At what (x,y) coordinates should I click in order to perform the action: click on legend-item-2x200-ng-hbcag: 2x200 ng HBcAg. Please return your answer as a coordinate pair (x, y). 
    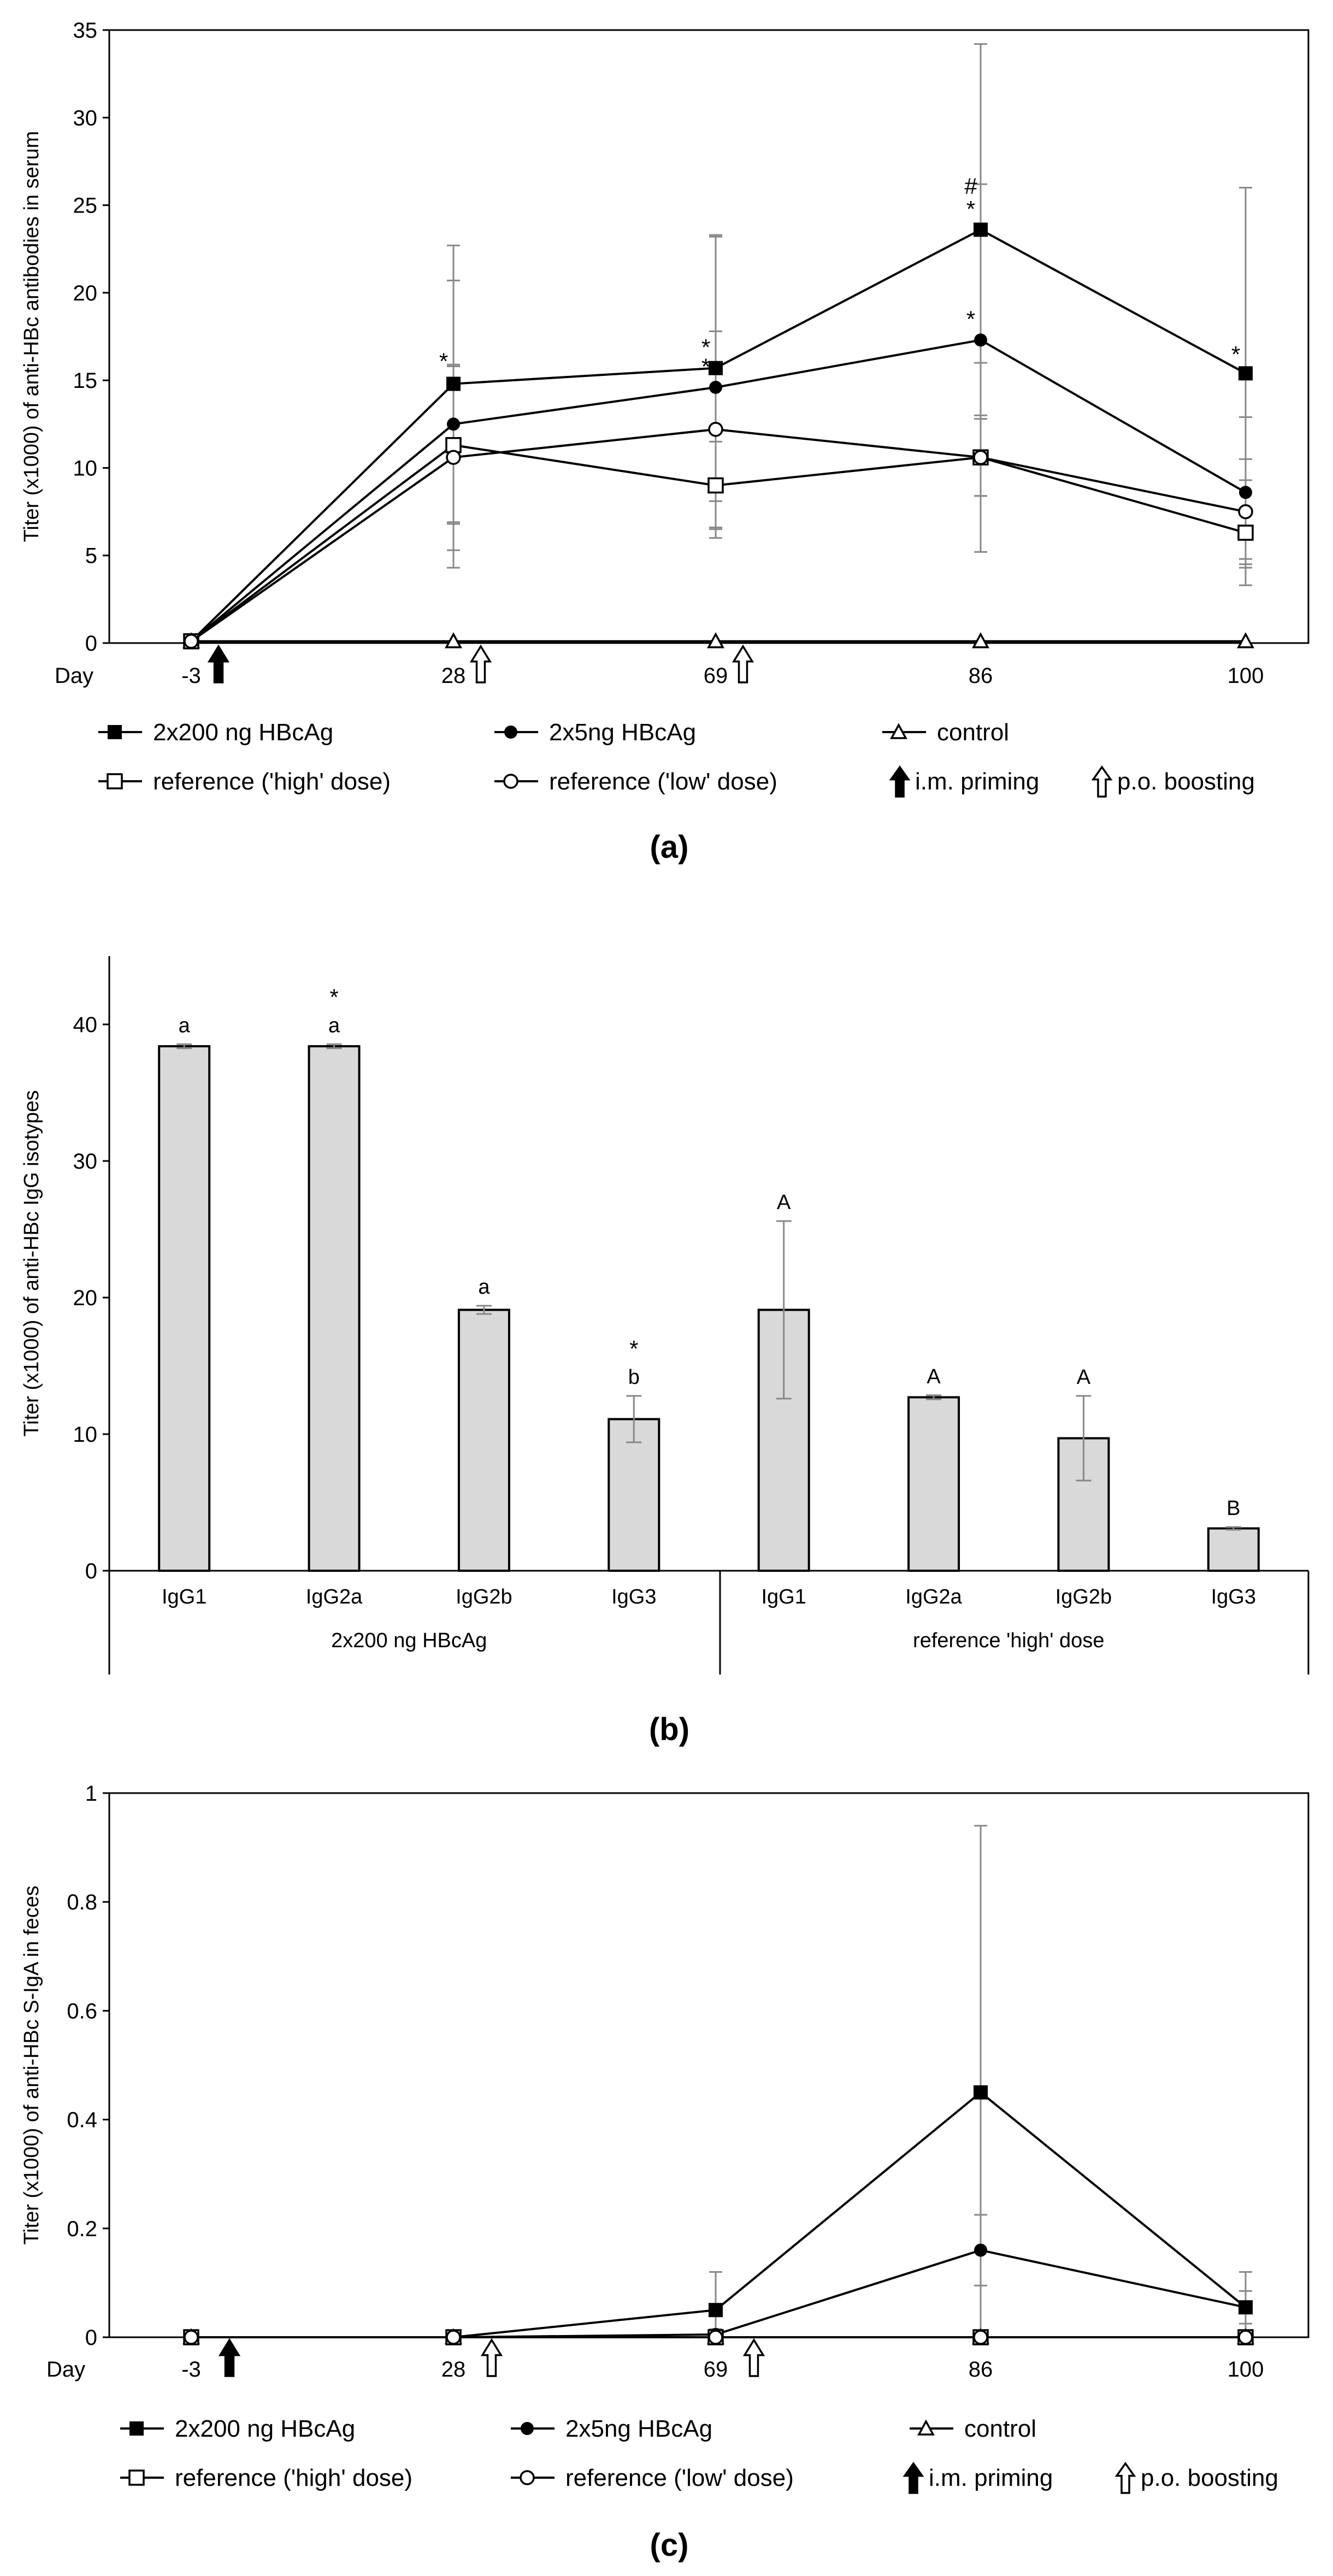
    Looking at the image, I should click on (215, 732).